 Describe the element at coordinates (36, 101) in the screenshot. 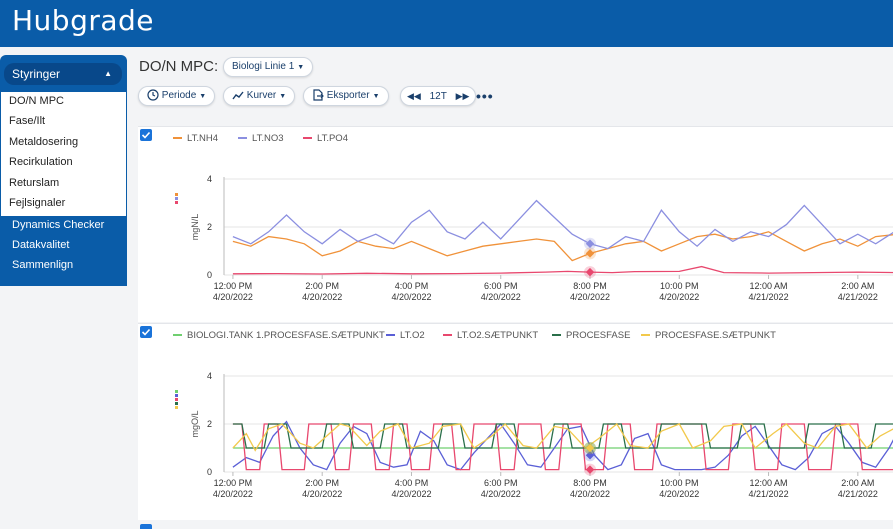

I see `sidebar-item-do-n-mpc: DO/N MPC` at that location.